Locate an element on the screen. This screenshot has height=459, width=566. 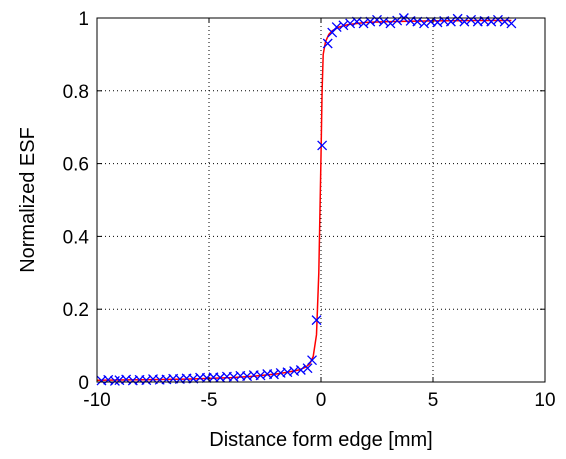
y-tick-label: 0.4 is located at coordinates (76, 237).